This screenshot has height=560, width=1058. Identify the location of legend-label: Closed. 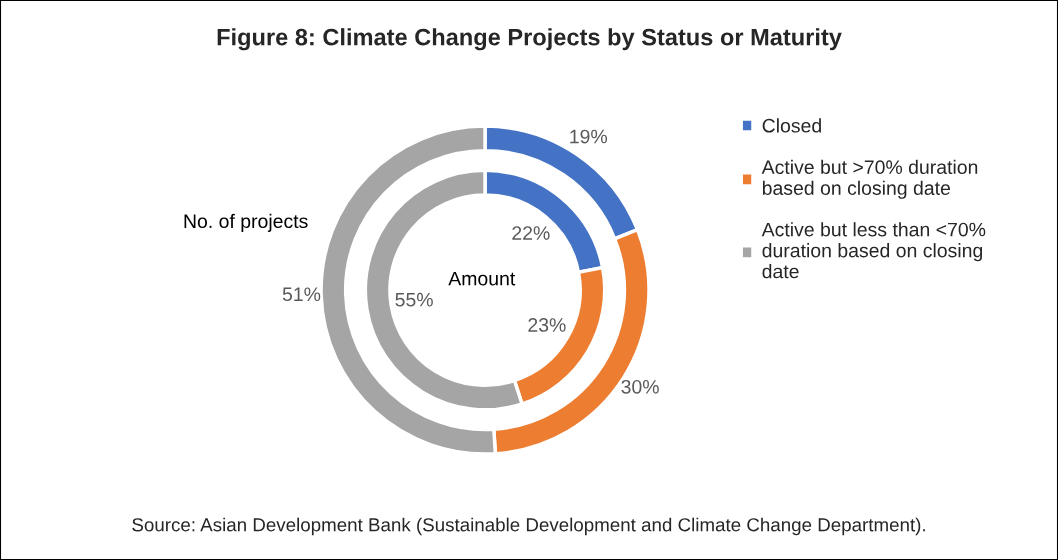
(791, 125).